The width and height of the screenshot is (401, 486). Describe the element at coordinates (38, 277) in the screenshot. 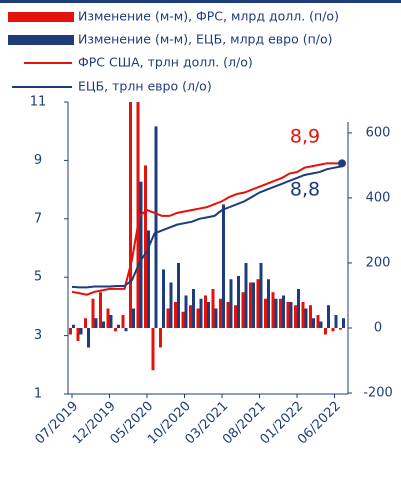

I see `y-tick-label: 5` at that location.